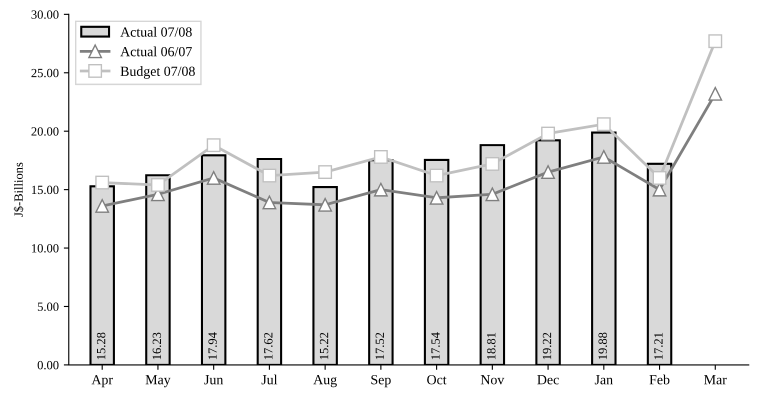  Describe the element at coordinates (45, 14) in the screenshot. I see `y-tick-label: 30.00` at that location.